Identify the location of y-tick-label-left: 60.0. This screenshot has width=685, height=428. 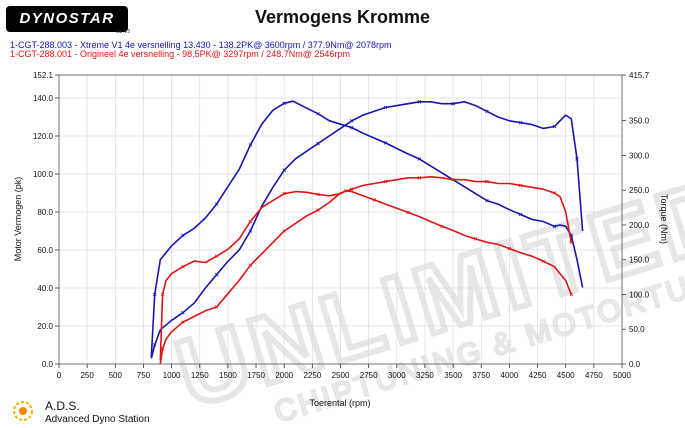
(45, 250).